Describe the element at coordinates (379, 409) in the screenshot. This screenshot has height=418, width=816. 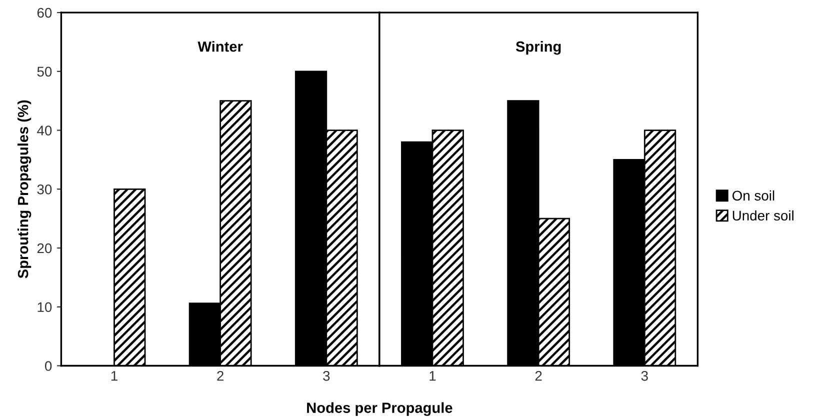
I see `x-axis-title: Nodes per Propagule` at that location.